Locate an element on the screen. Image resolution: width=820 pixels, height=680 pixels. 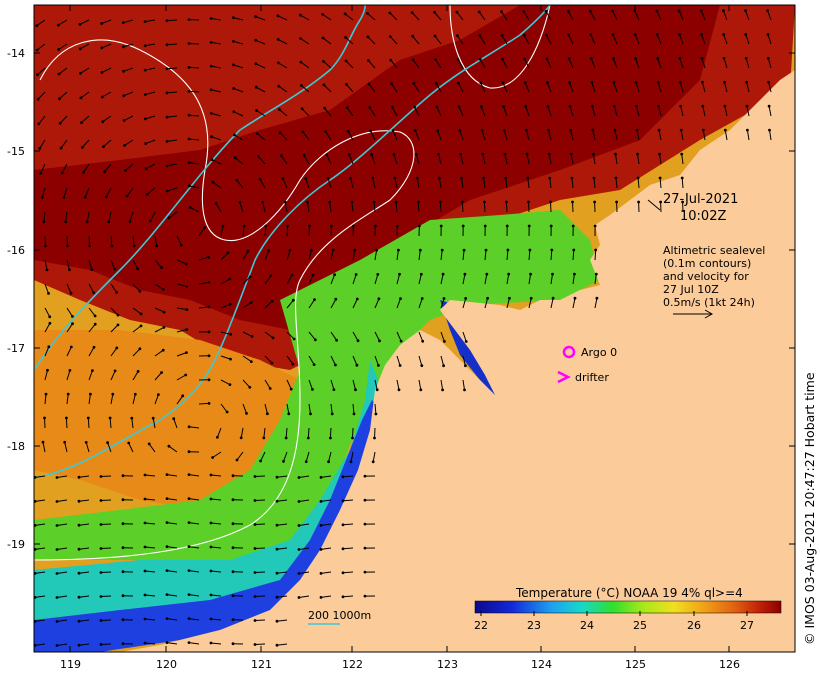
argo-label: Argo 0 is located at coordinates (599, 352).